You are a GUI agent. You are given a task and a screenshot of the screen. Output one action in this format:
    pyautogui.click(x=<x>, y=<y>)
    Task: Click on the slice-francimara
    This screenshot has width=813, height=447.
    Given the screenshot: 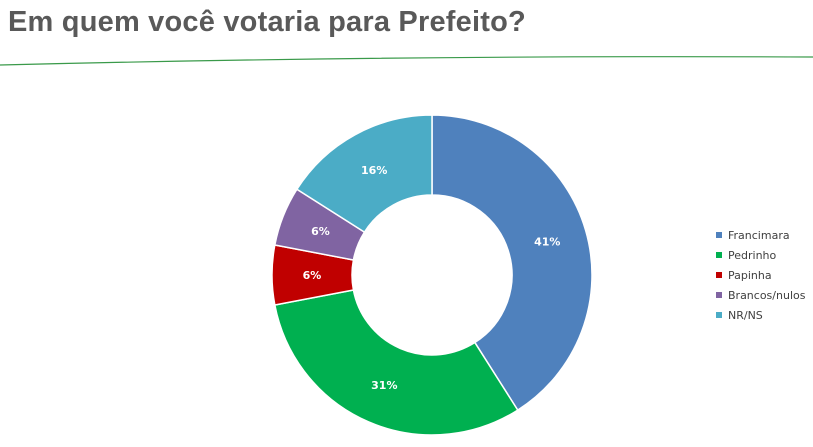 What is the action you would take?
    pyautogui.click(x=512, y=263)
    